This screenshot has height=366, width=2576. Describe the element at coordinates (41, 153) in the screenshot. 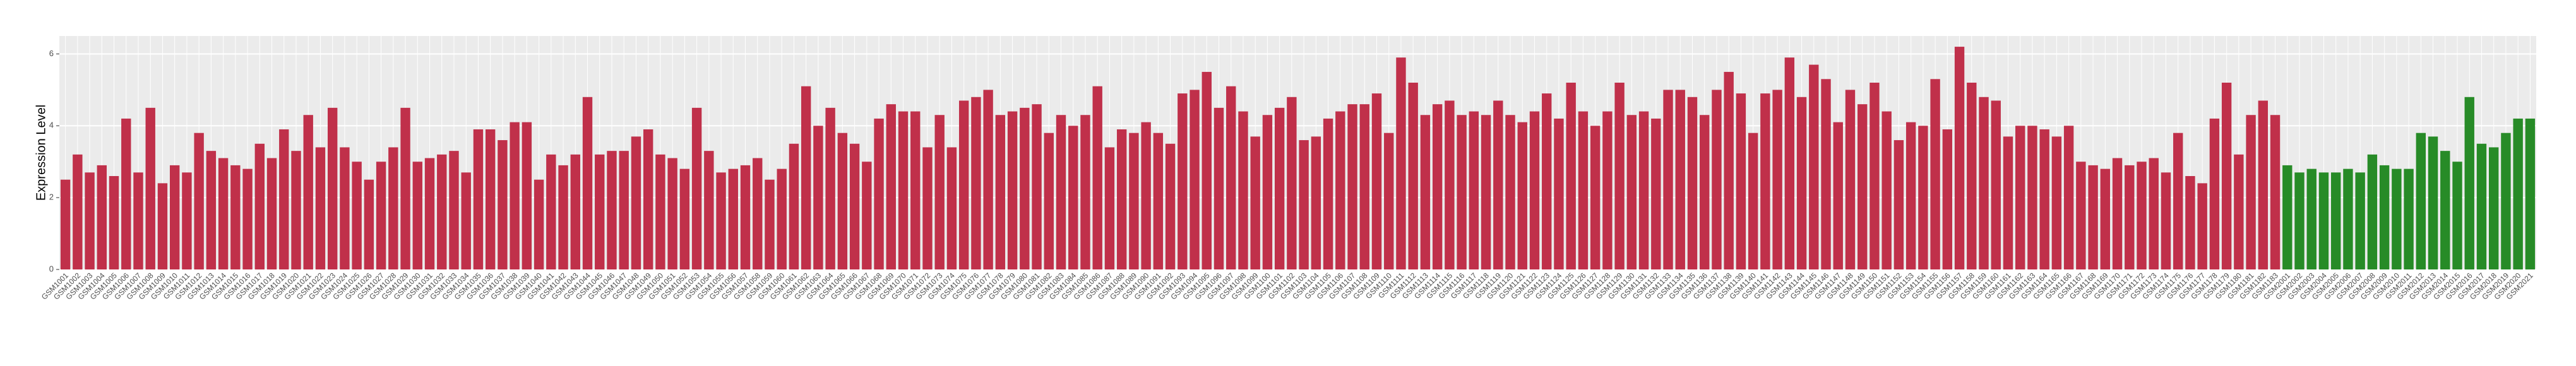

I see `y-axis-label: Expression Level` at that location.